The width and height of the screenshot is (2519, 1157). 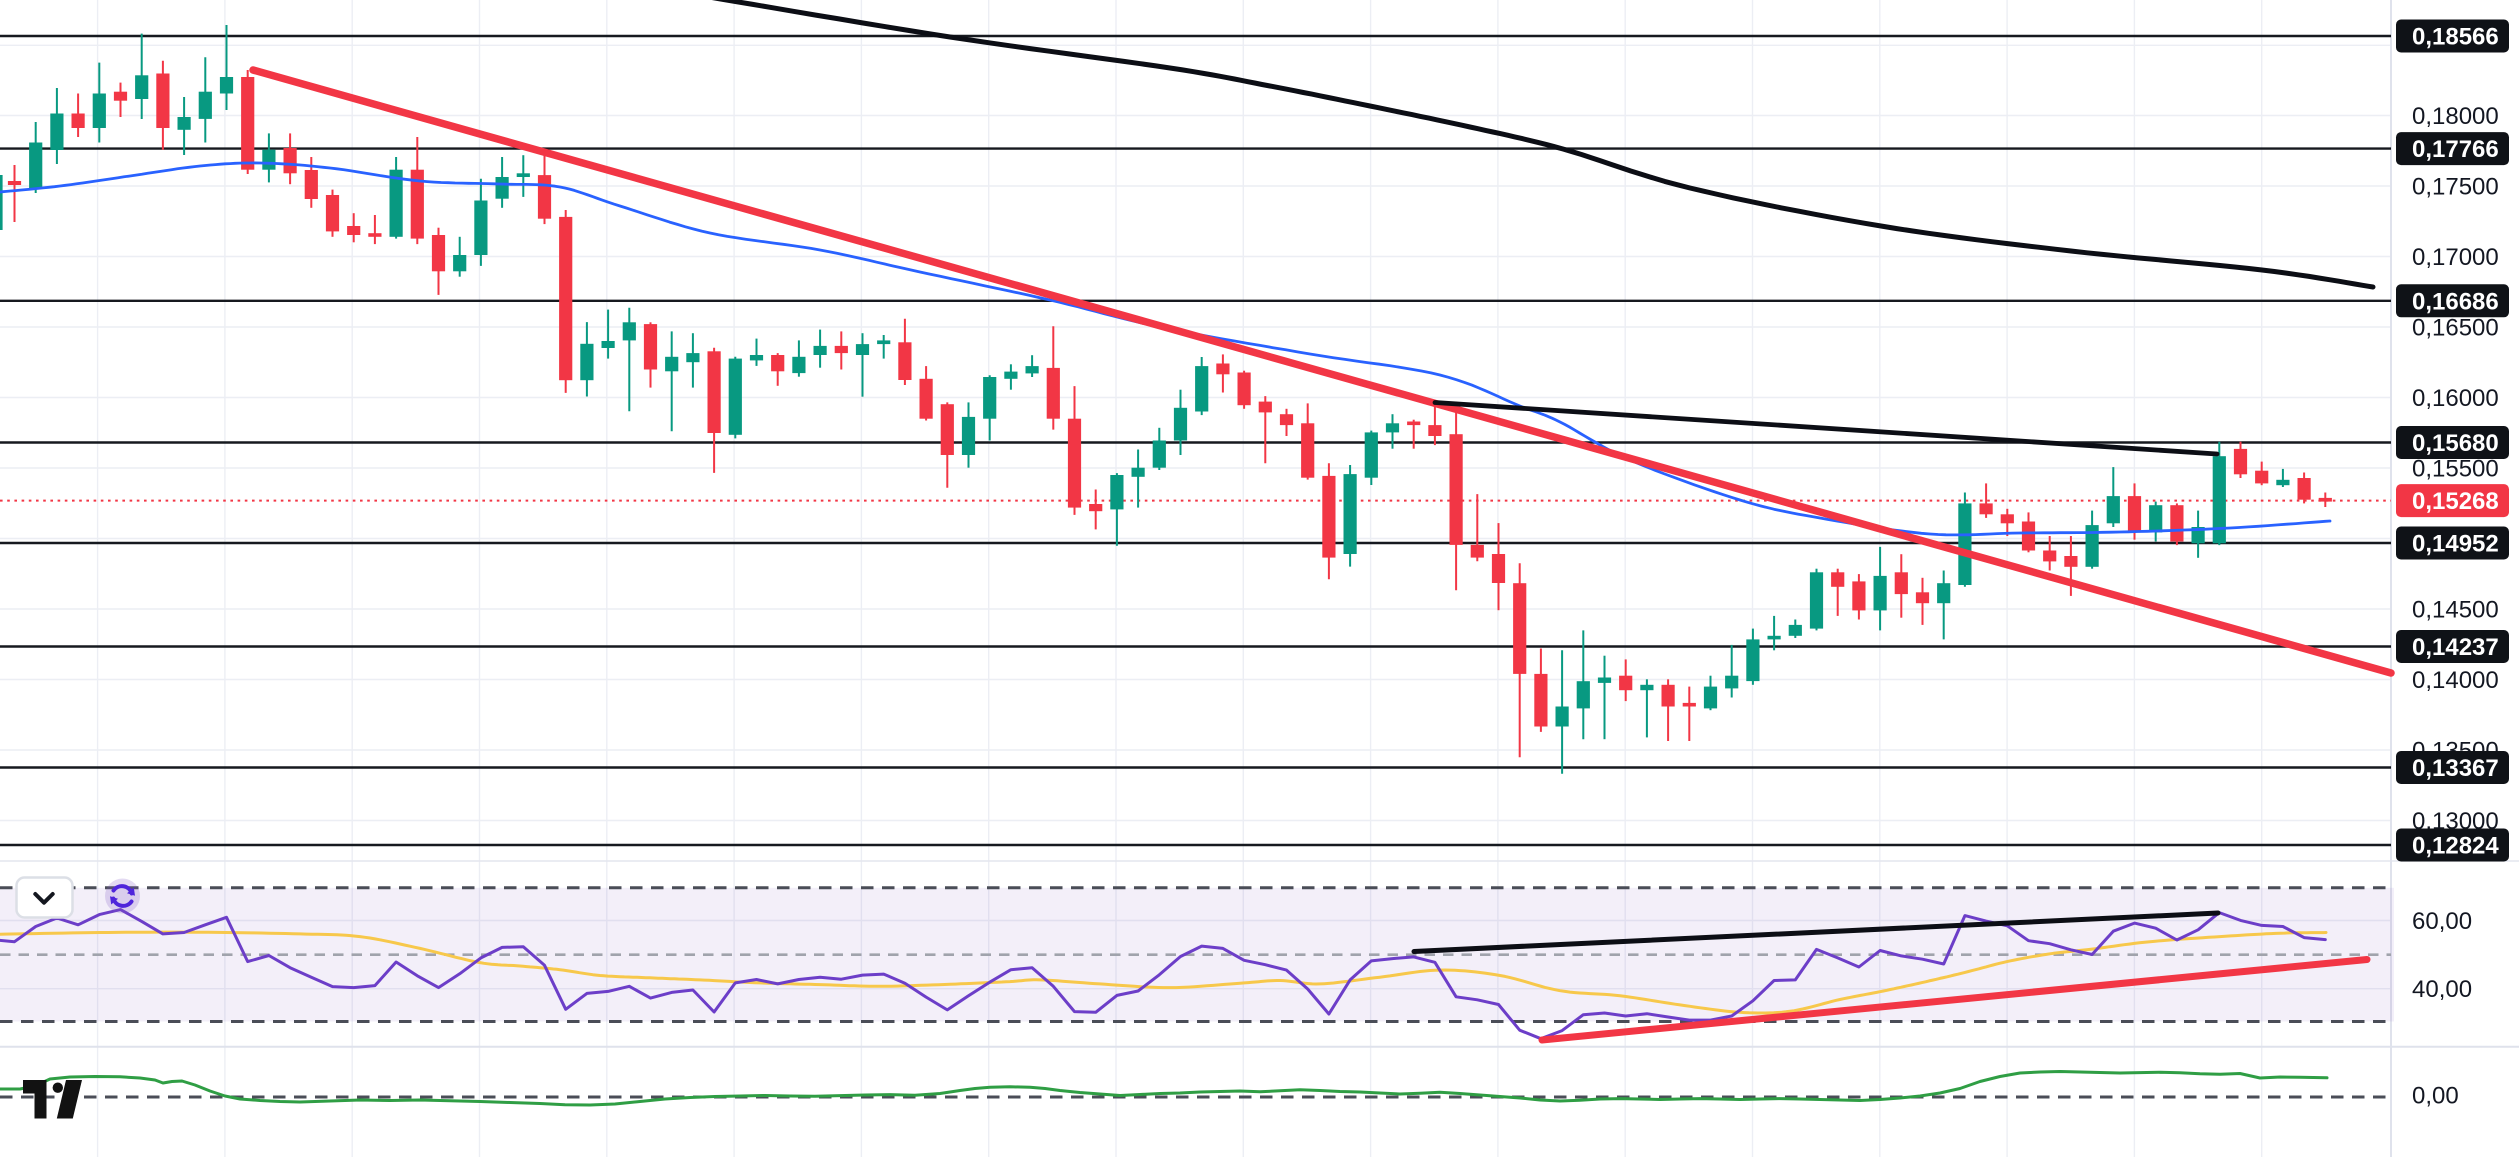 What do you see at coordinates (2455, 149) in the screenshot?
I see `svg-text: 0,17766` at bounding box center [2455, 149].